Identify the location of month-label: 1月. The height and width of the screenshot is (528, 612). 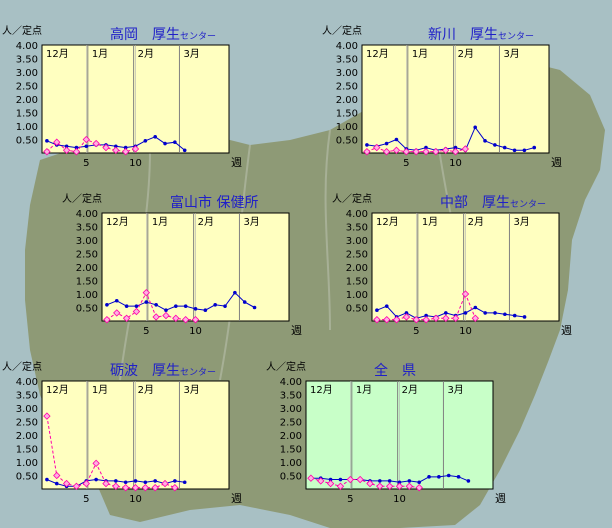
(430, 222).